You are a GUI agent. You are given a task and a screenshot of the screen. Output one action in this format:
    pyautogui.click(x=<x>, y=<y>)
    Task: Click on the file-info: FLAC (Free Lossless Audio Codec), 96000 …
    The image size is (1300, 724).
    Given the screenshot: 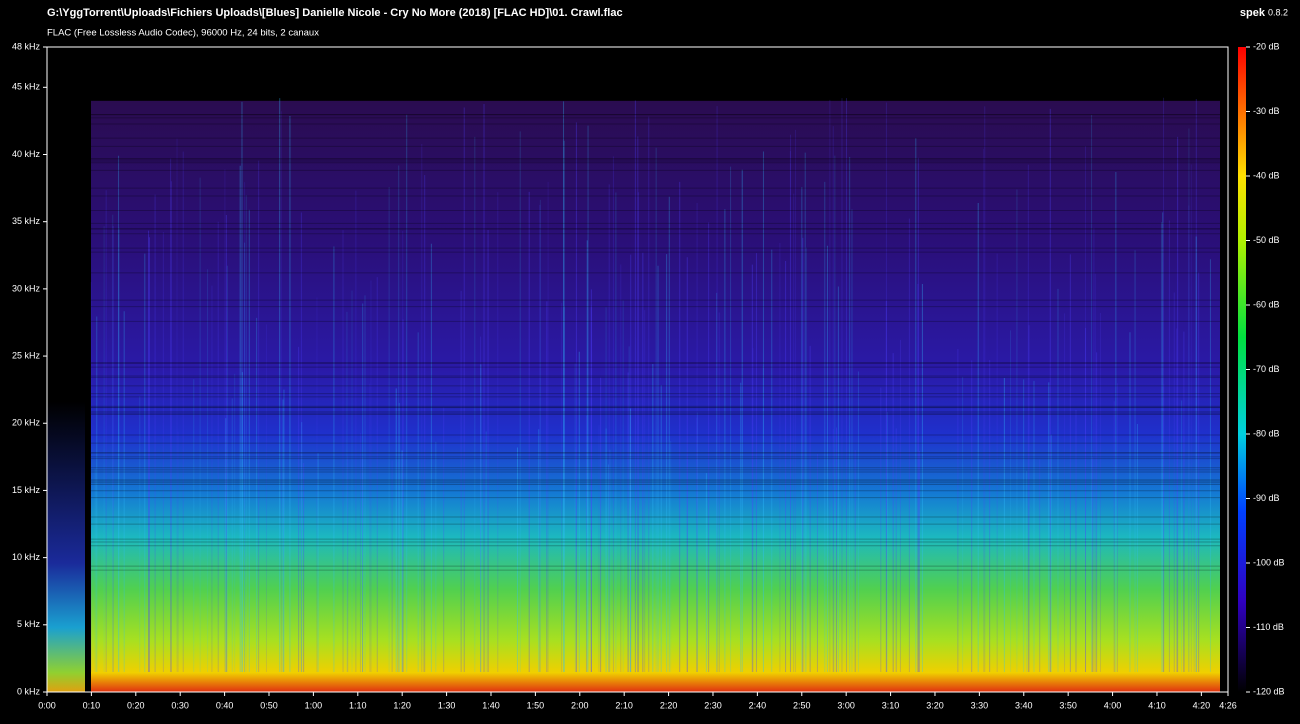 What is the action you would take?
    pyautogui.click(x=183, y=33)
    